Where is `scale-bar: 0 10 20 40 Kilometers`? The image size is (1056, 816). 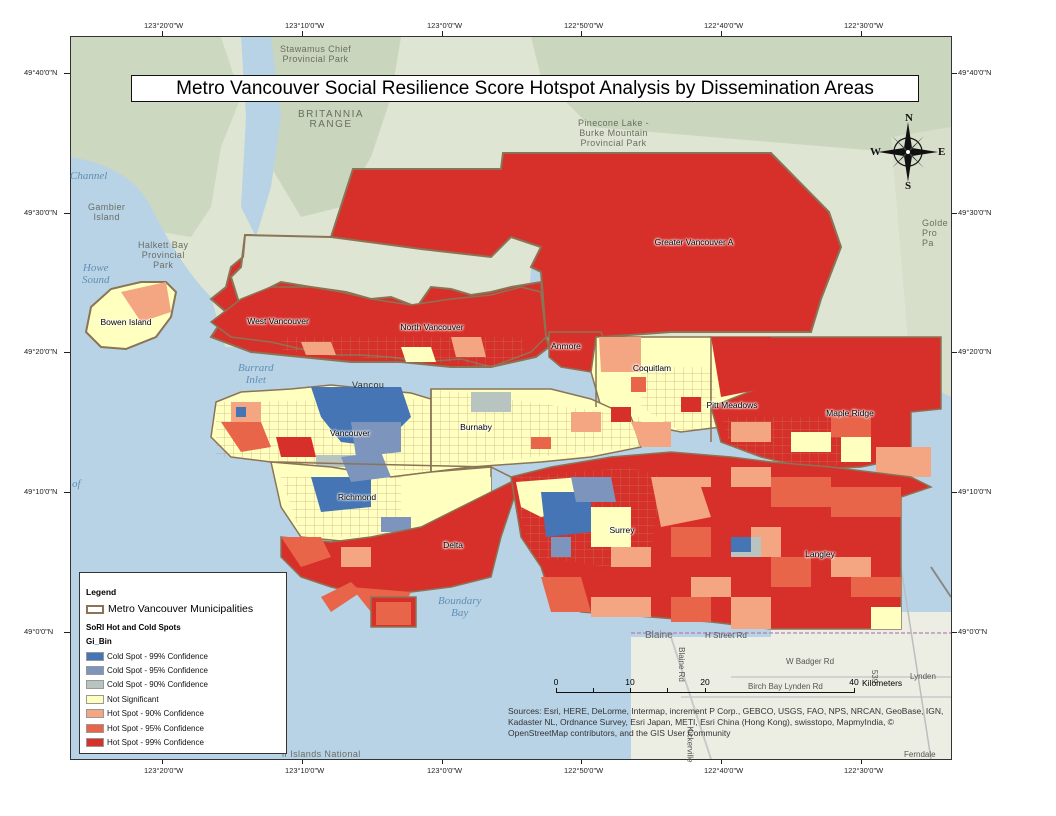 scale-bar: 0 10 20 40 Kilometers is located at coordinates (726, 690).